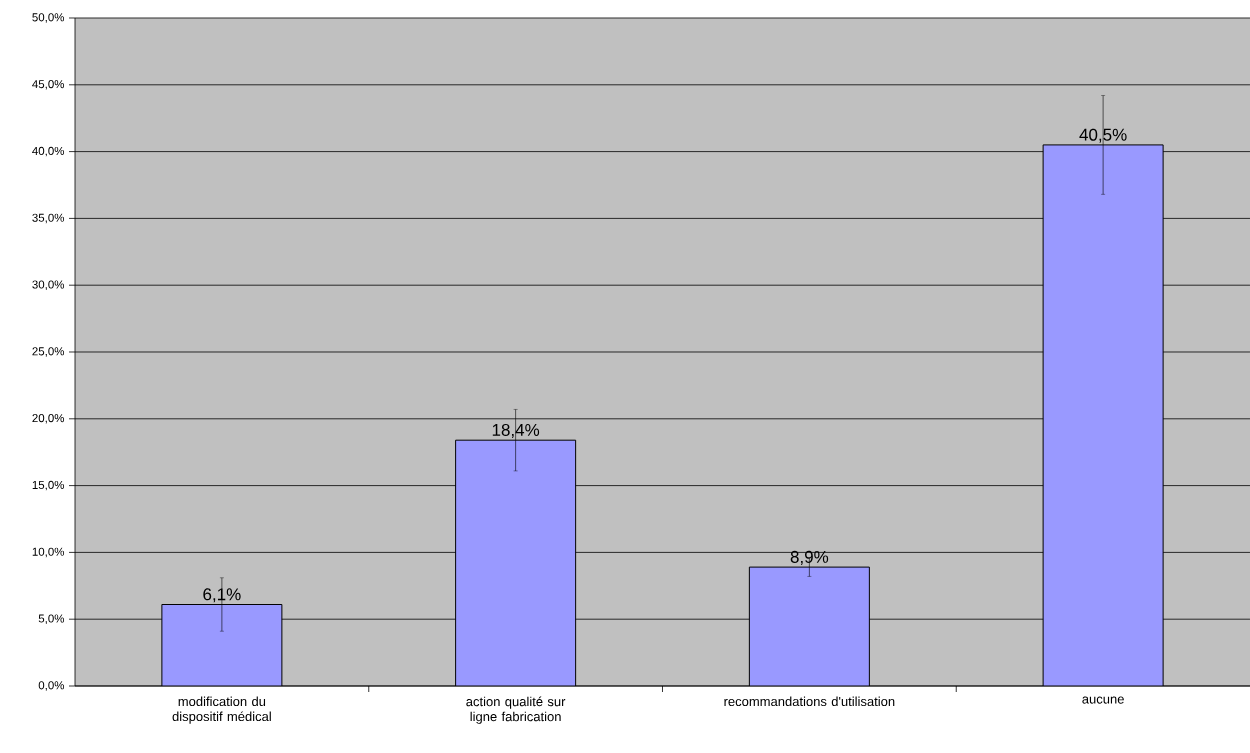 This screenshot has height=753, width=1250. I want to click on y-tick-label: 10,0%, so click(48, 552).